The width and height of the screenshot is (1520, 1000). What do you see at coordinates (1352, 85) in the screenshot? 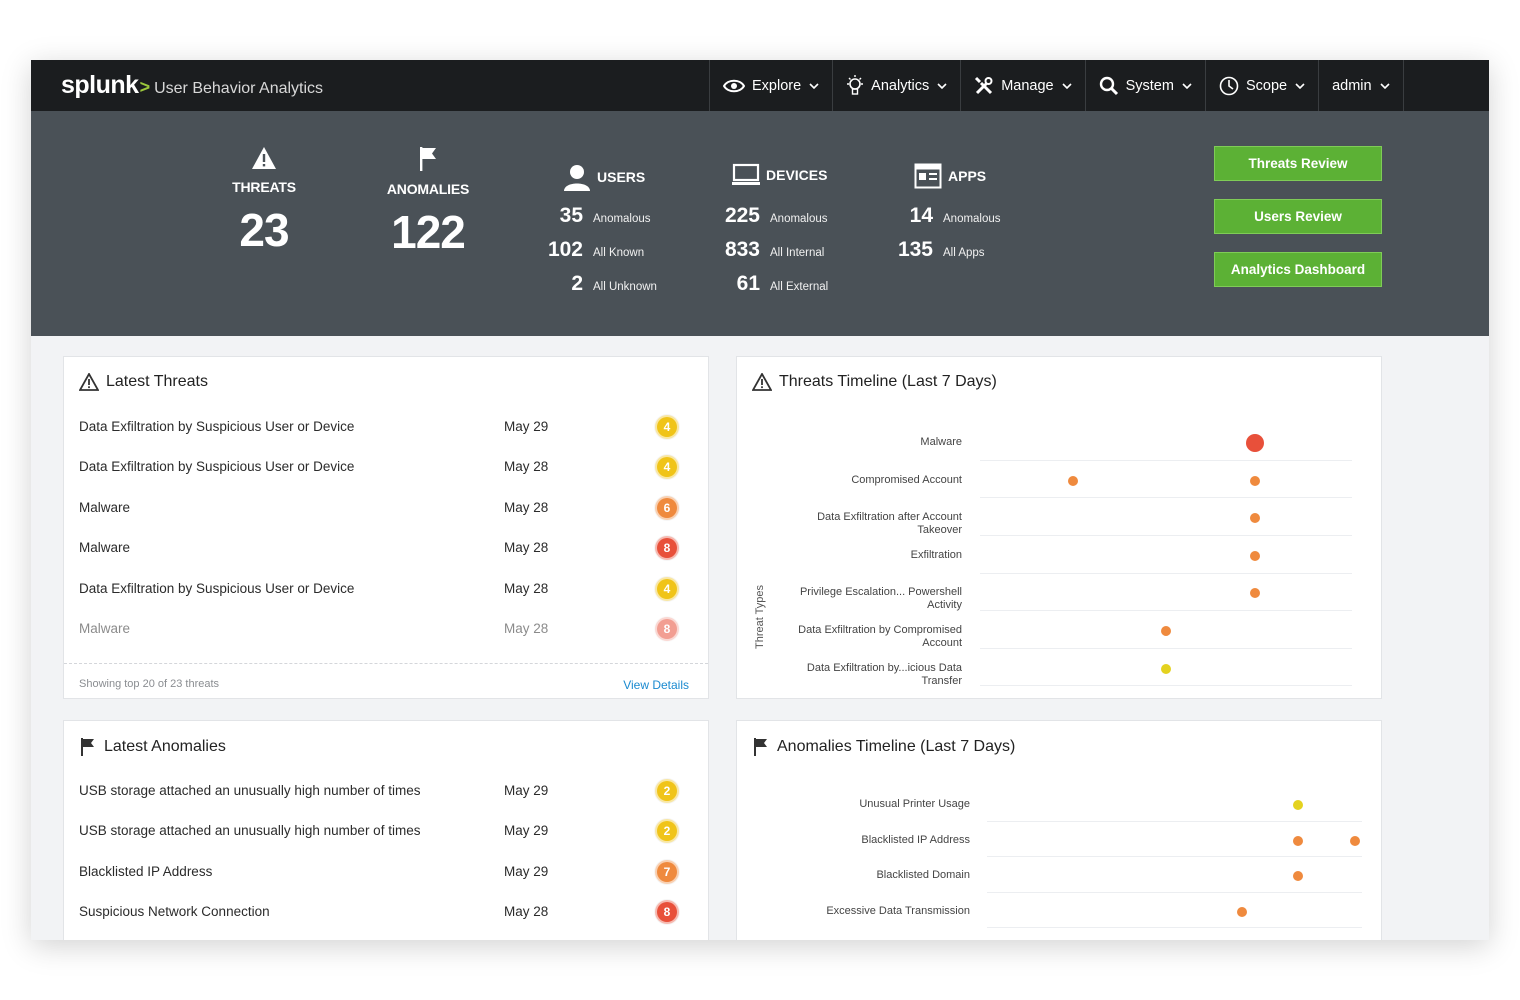
I see `nav-label: admin` at bounding box center [1352, 85].